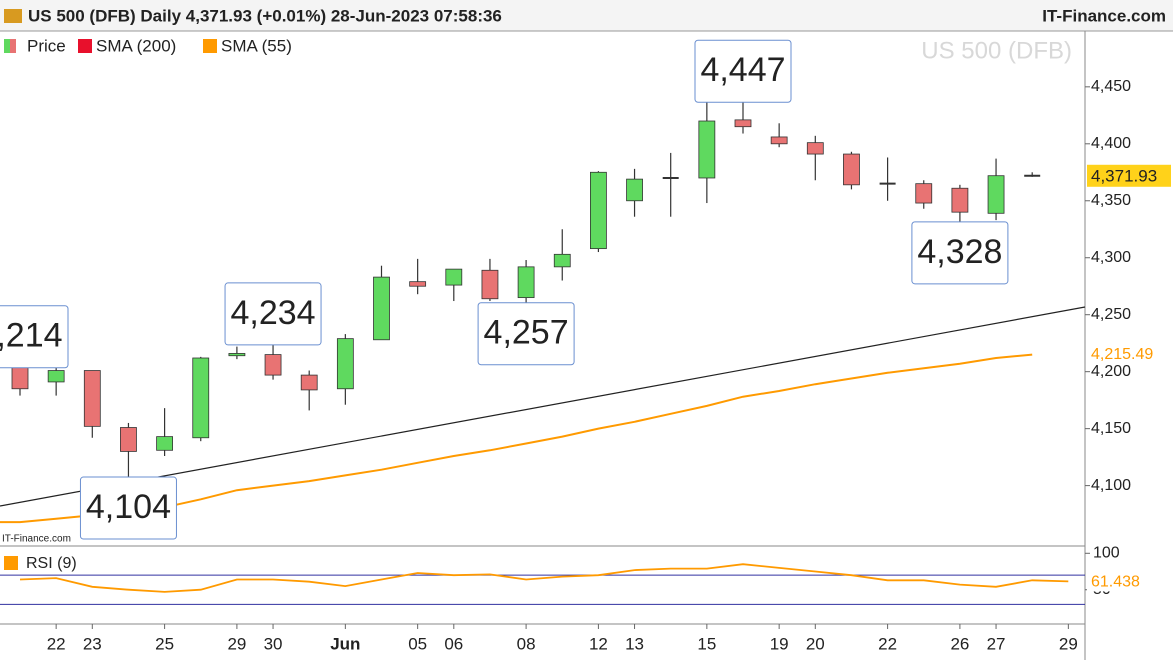 The image size is (1173, 660). I want to click on annotation-label: 4,328, so click(959, 252).